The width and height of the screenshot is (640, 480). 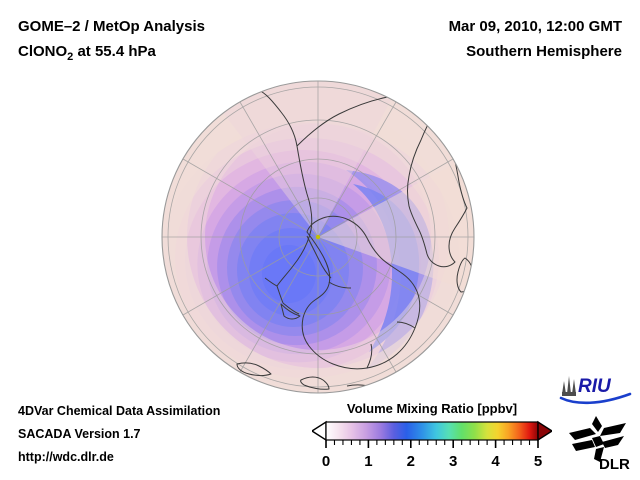 I want to click on coast-new-zealand, so click(x=254, y=369).